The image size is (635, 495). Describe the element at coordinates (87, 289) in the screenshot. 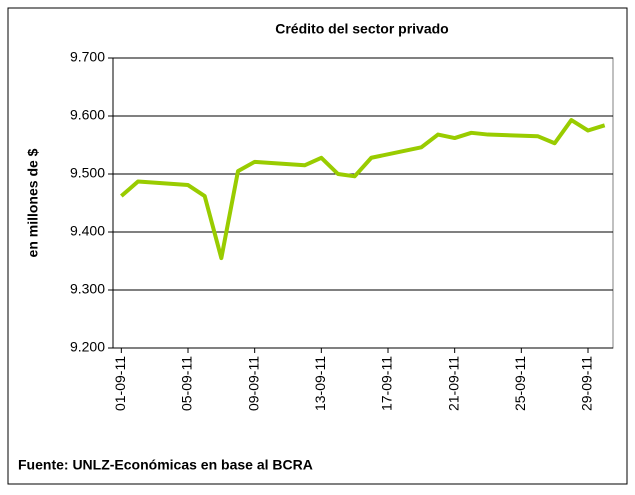

I see `y-tick-label: 9.300` at that location.